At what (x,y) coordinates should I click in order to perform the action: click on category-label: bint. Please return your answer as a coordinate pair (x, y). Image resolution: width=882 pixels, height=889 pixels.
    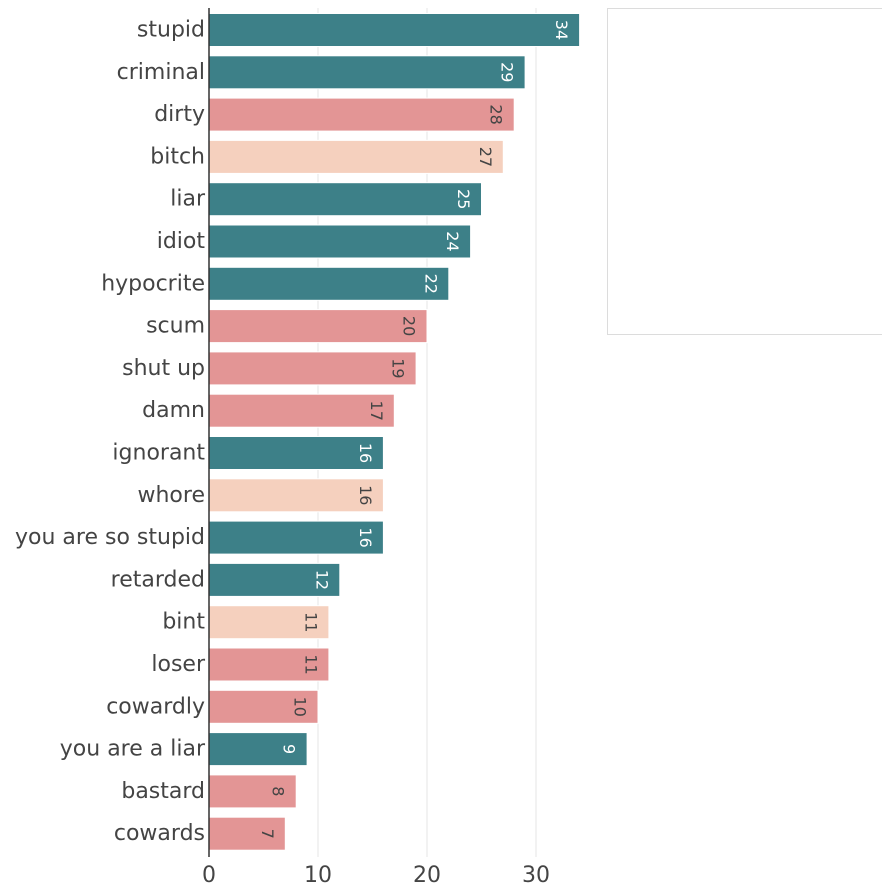
    Looking at the image, I should click on (183, 622).